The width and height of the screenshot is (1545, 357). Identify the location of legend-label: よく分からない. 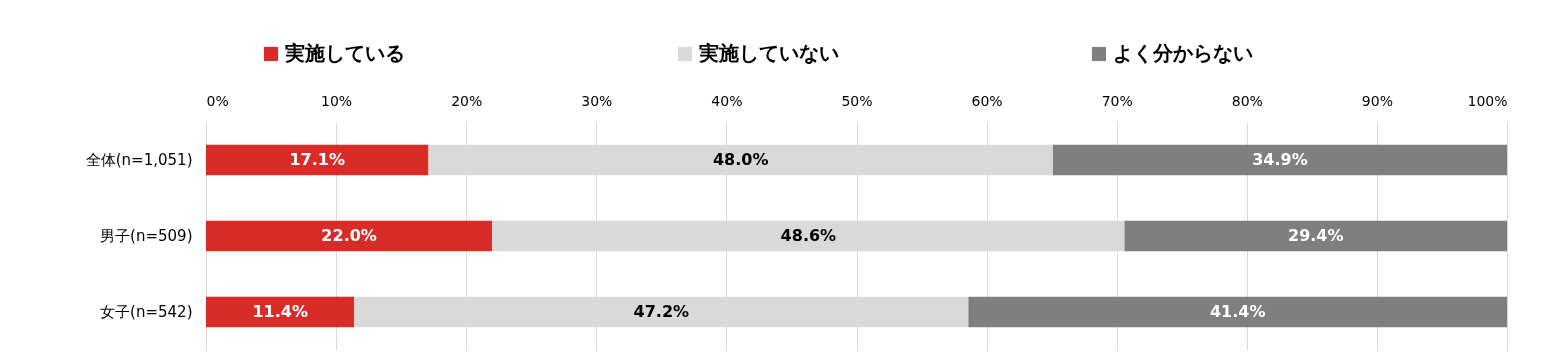
(1183, 53).